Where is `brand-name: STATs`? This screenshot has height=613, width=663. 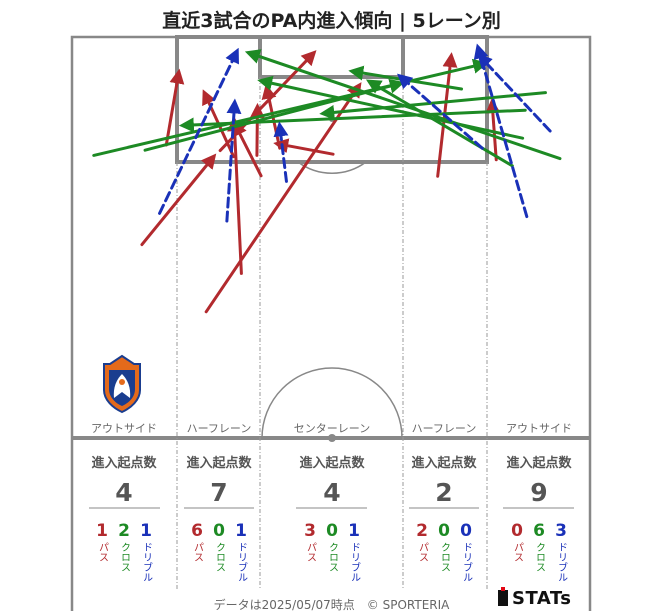 brand-name: STATs is located at coordinates (542, 598).